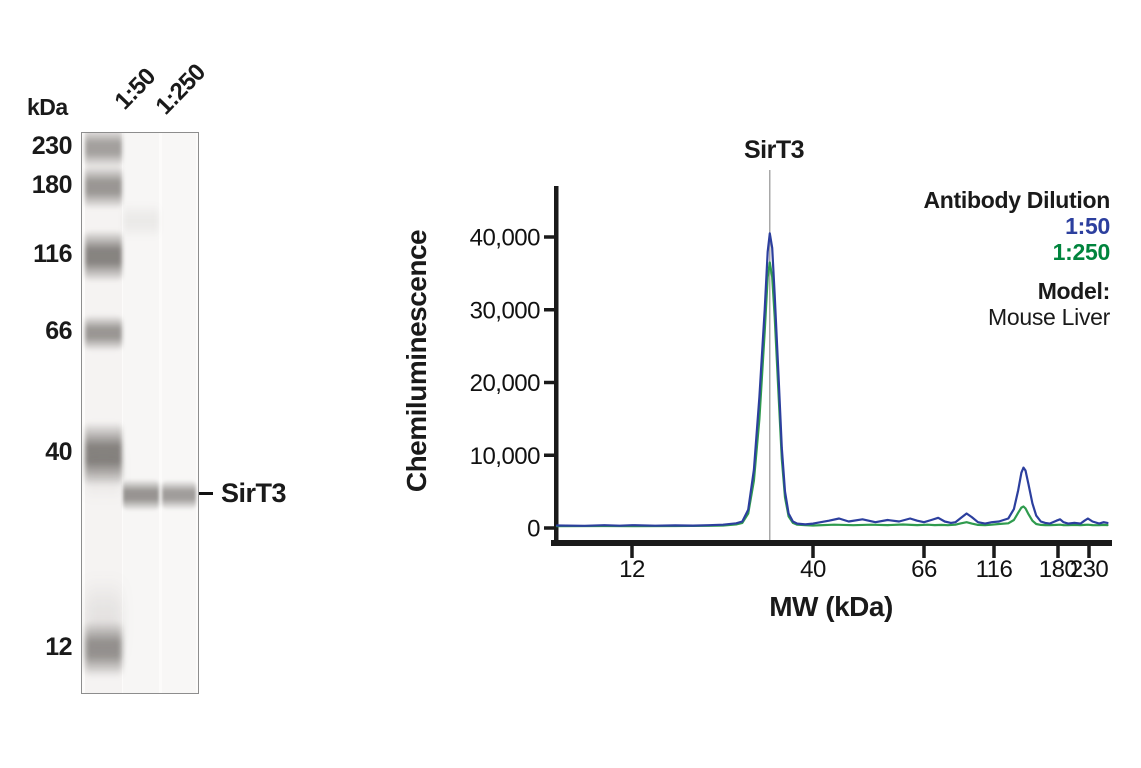 Image resolution: width=1141 pixels, height=768 pixels. I want to click on x-tick-label: 12, so click(632, 569).